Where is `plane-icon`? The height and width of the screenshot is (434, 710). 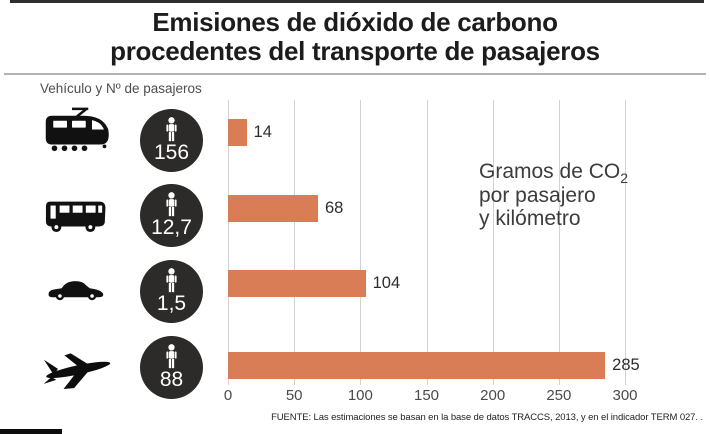 plane-icon is located at coordinates (76, 369).